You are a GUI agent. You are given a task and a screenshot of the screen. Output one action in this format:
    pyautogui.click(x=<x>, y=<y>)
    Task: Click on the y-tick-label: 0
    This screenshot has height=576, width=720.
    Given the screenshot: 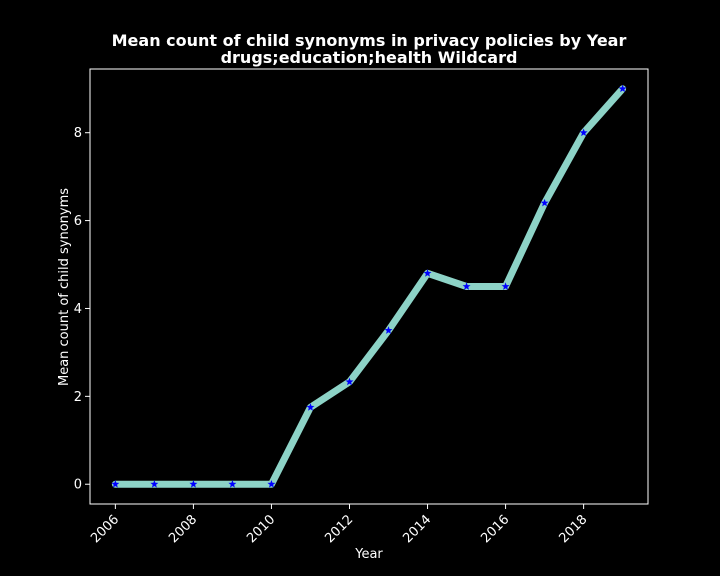 What is the action you would take?
    pyautogui.click(x=78, y=485)
    